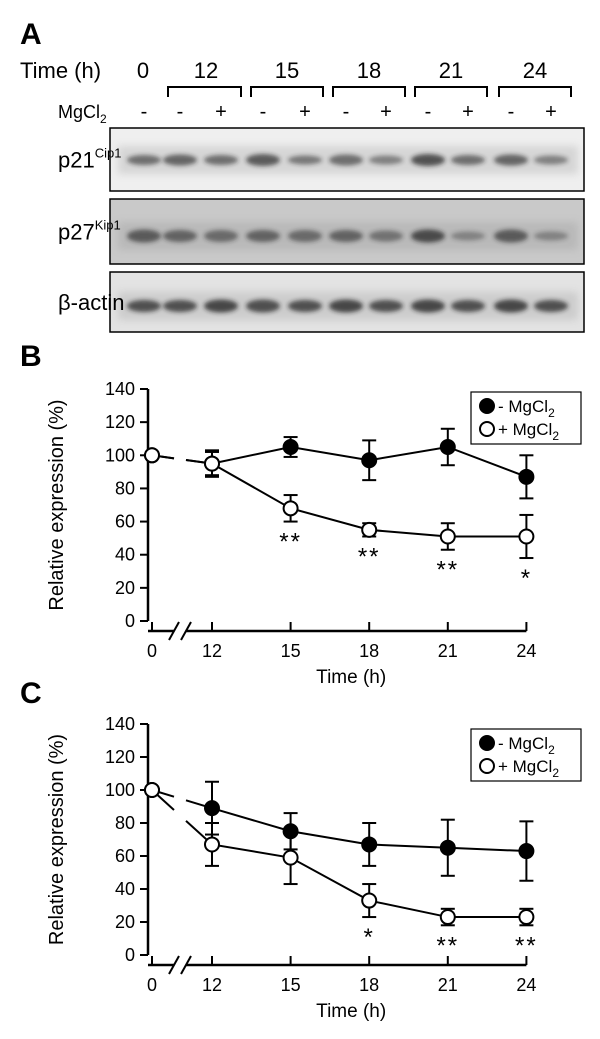 This screenshot has width=600, height=1039. I want to click on y-tick-label-100: 100, so click(120, 455).